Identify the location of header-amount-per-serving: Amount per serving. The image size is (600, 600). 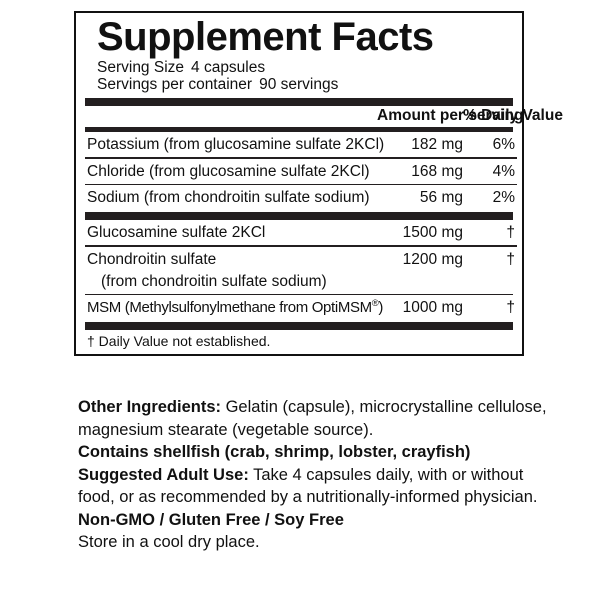
(450, 115).